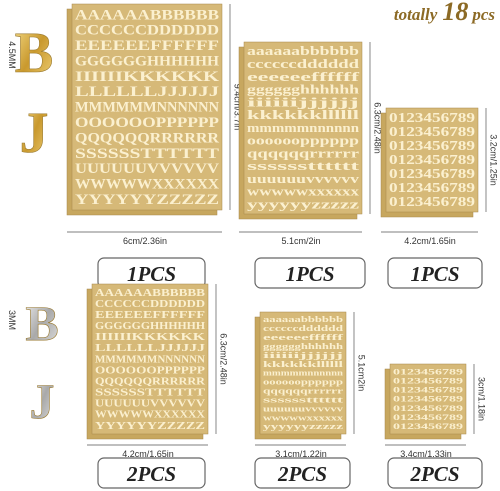 This screenshot has height=491, width=500. I want to click on height-label: 3.2cm/1.25in, so click(494, 160).